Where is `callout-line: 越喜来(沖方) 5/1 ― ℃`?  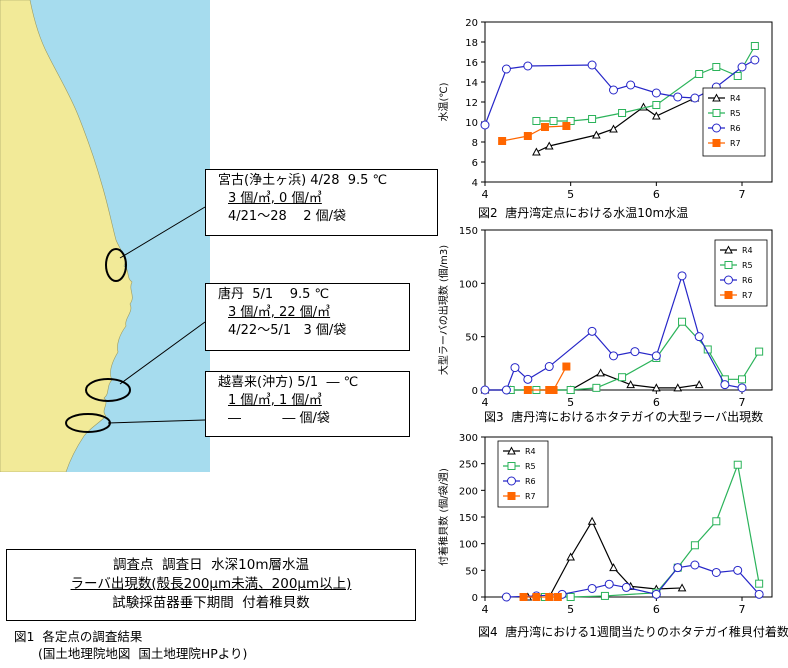 callout-line: 越喜来(沖方) 5/1 ― ℃ is located at coordinates (288, 382).